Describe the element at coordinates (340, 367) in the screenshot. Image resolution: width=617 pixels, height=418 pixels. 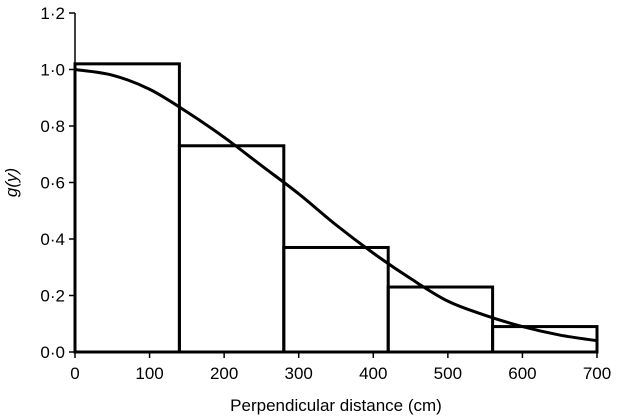
I see `x-axis-ticks: 0 100 200 300 400 500 600 700` at that location.